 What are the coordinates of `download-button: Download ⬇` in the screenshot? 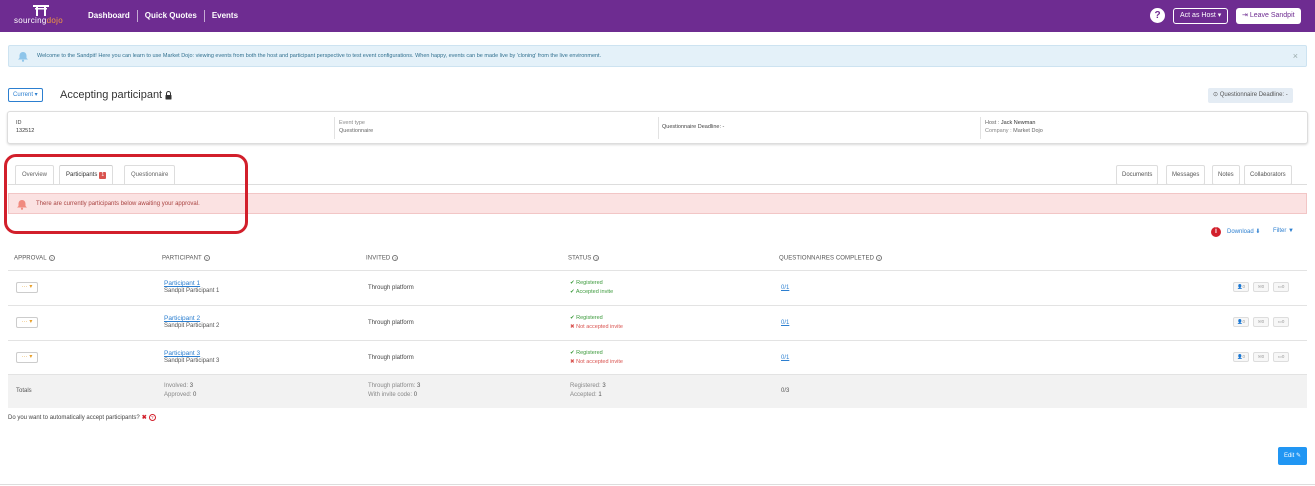 It's located at (1244, 232).